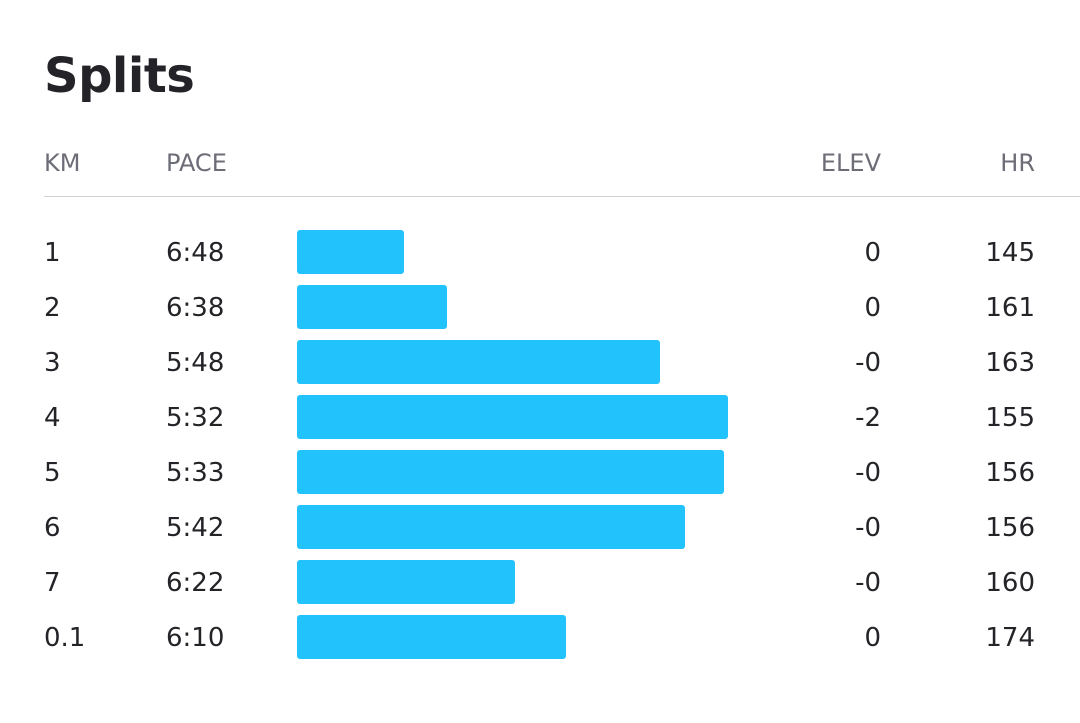 This screenshot has height=723, width=1080. Describe the element at coordinates (195, 253) in the screenshot. I see `pace: 6:48` at that location.